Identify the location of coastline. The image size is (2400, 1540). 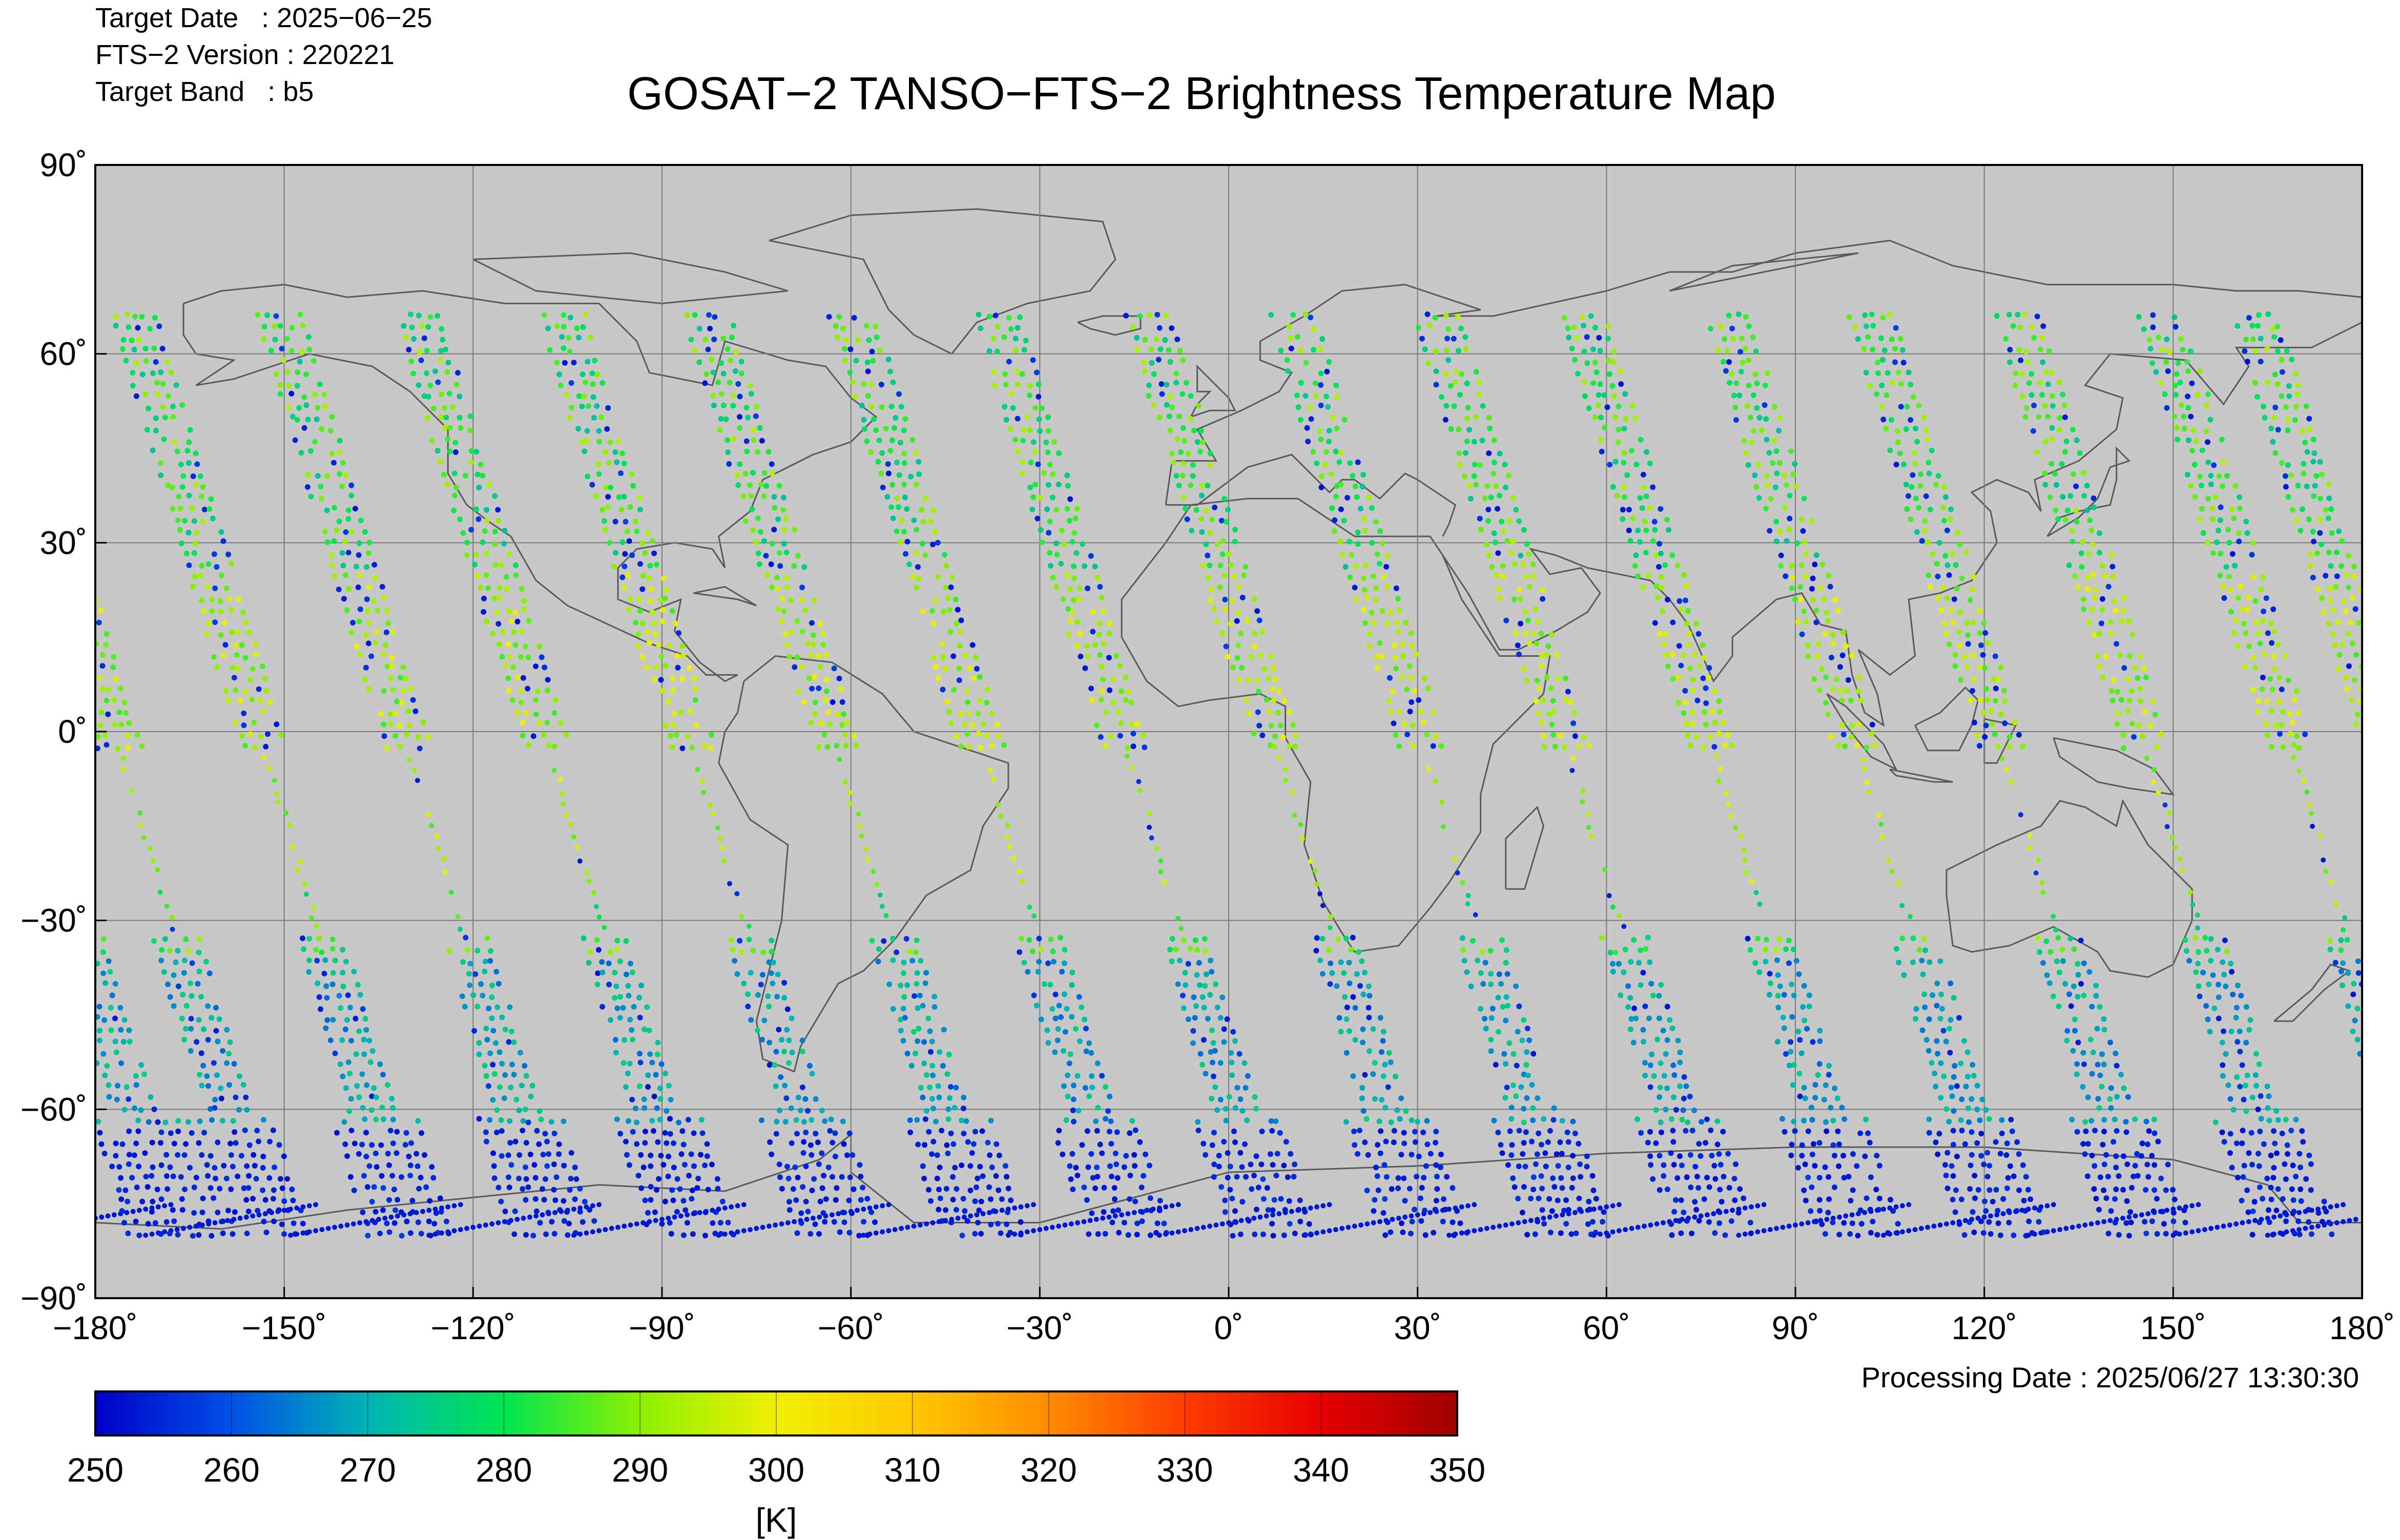
(1336, 725).